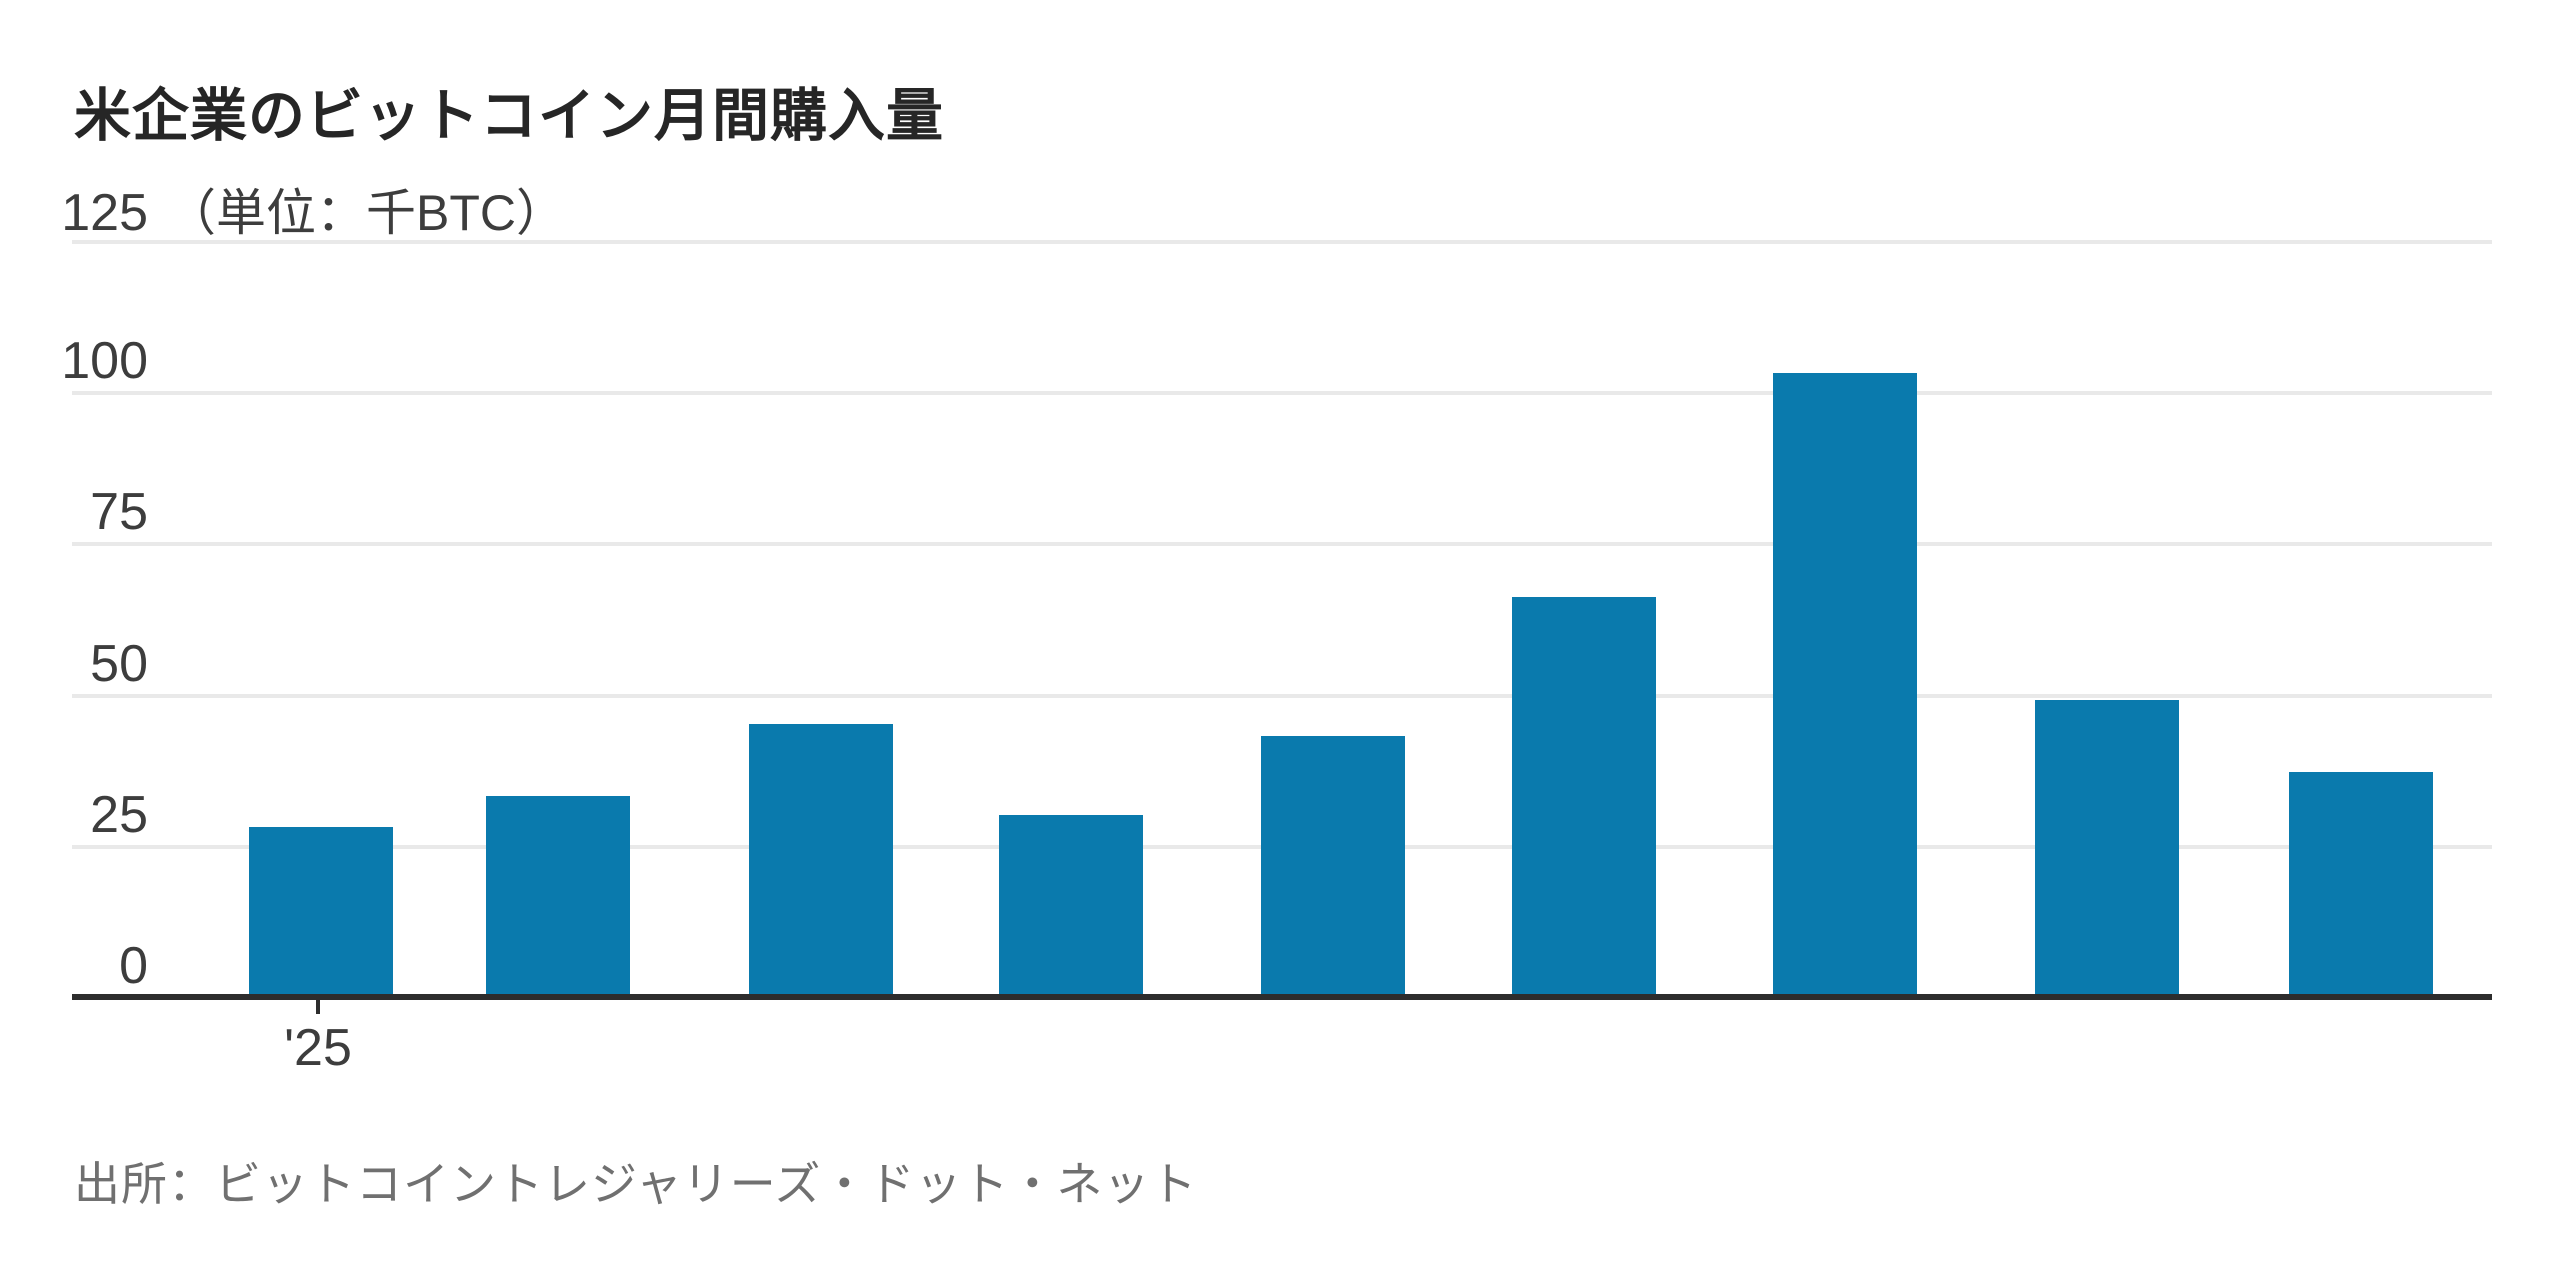 Image resolution: width=2560 pixels, height=1280 pixels. I want to click on y-tick-label-50: 50, so click(119, 664).